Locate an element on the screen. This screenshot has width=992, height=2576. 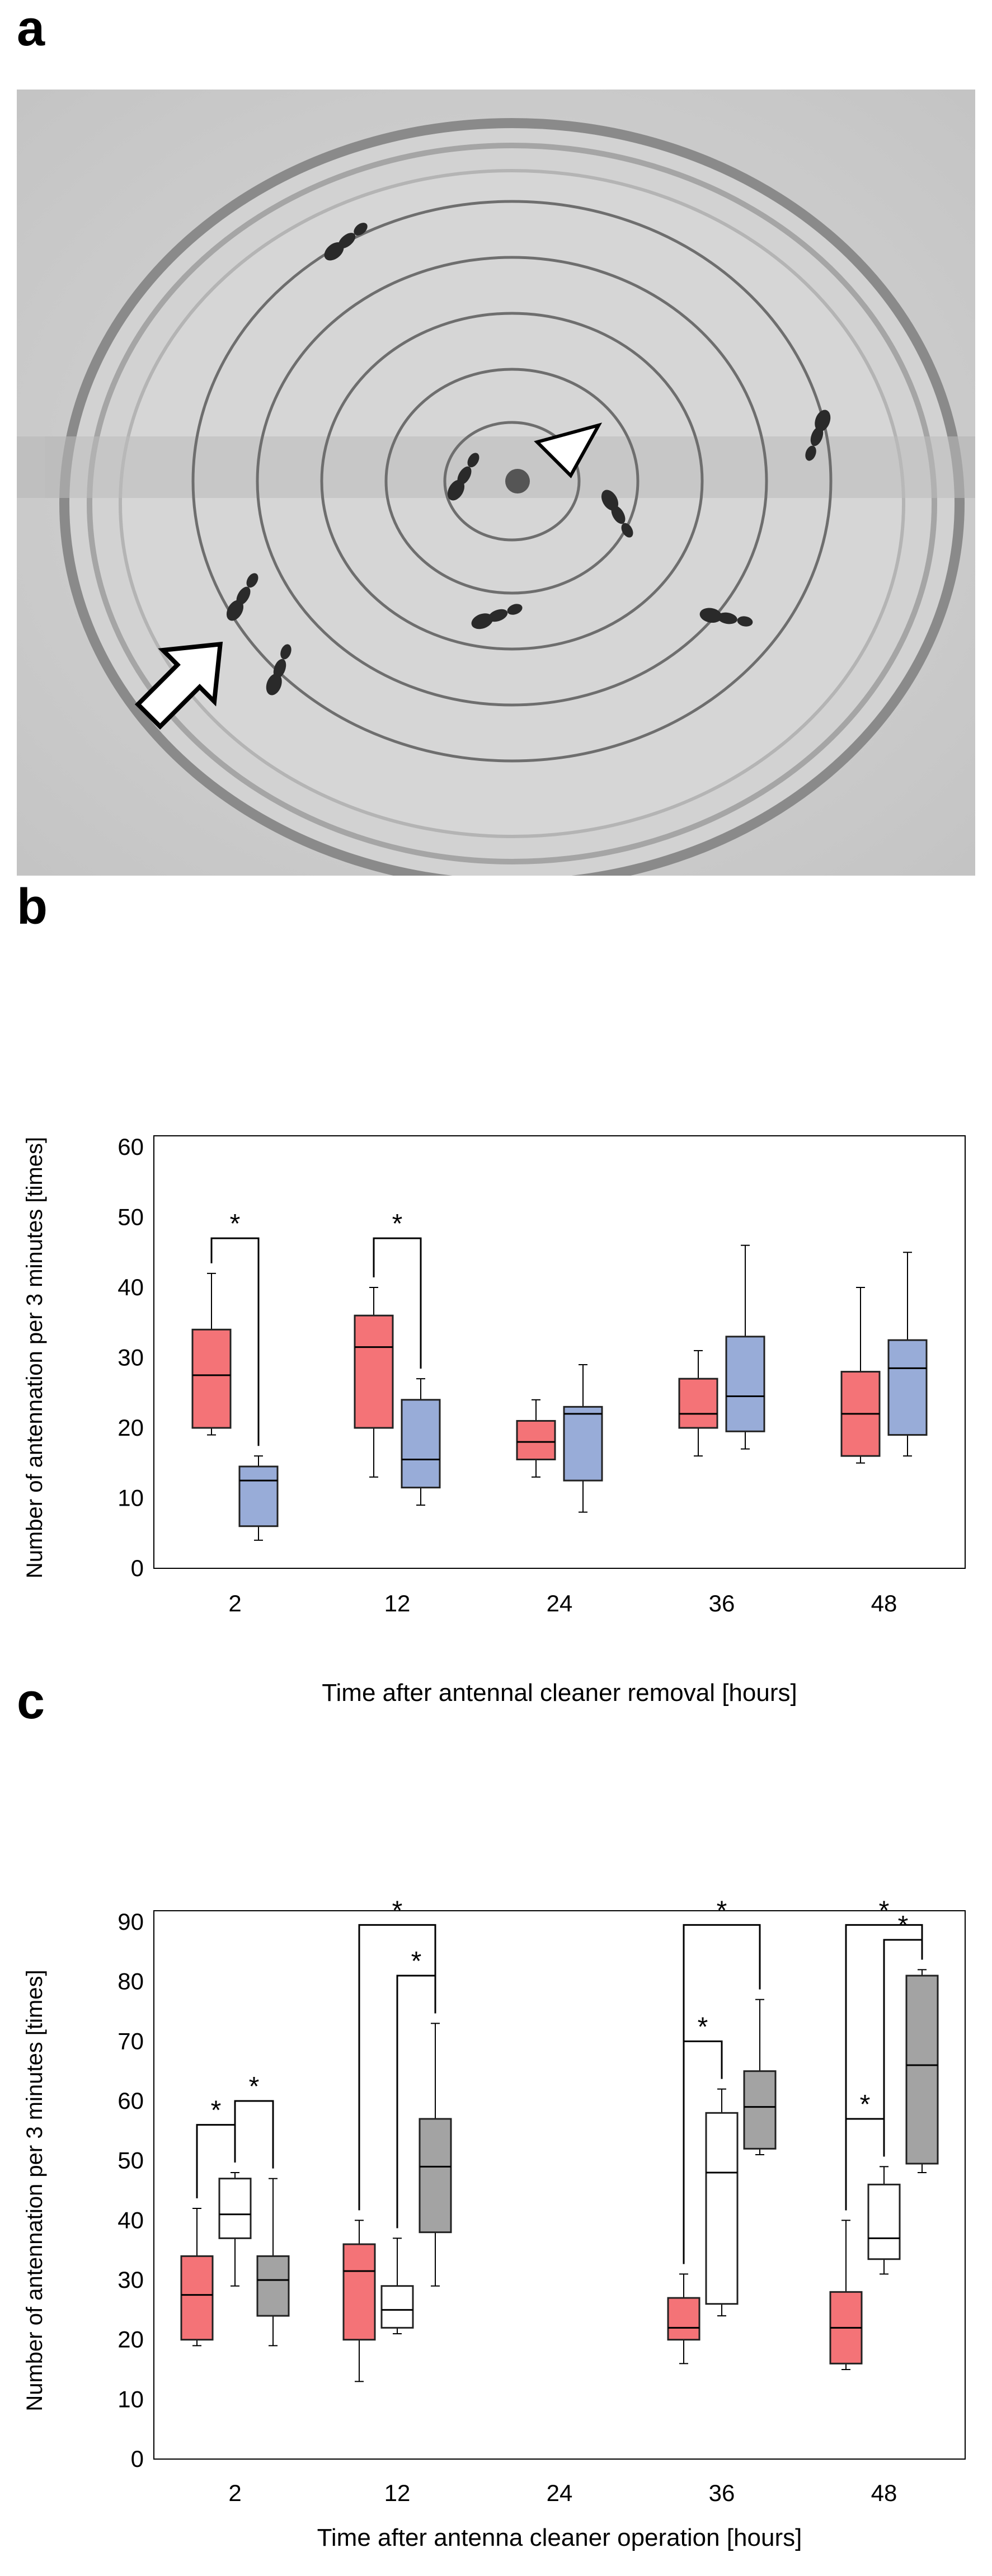
panel-label-b: b is located at coordinates (32, 907).